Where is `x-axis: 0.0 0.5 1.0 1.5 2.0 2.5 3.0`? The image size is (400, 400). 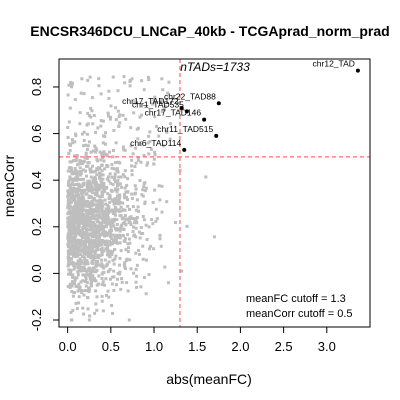
x-axis: 0.0 0.5 1.0 1.5 2.0 2.5 3.0 is located at coordinates (197, 340).